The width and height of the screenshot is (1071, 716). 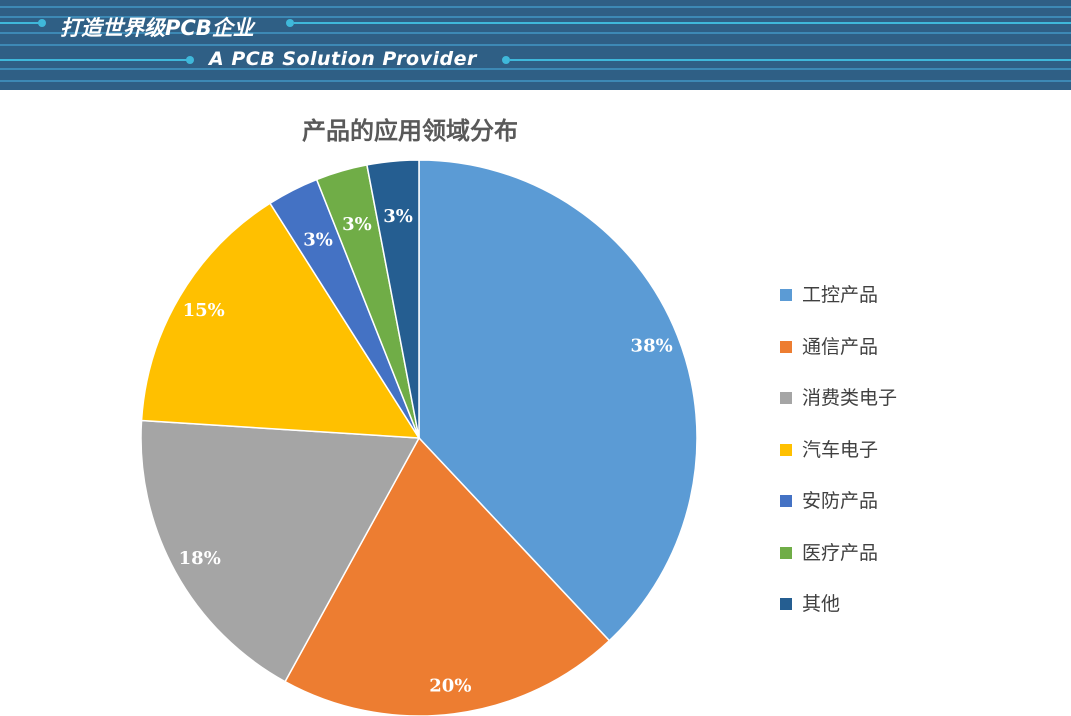 I want to click on pie-data-label: 18%, so click(x=200, y=558).